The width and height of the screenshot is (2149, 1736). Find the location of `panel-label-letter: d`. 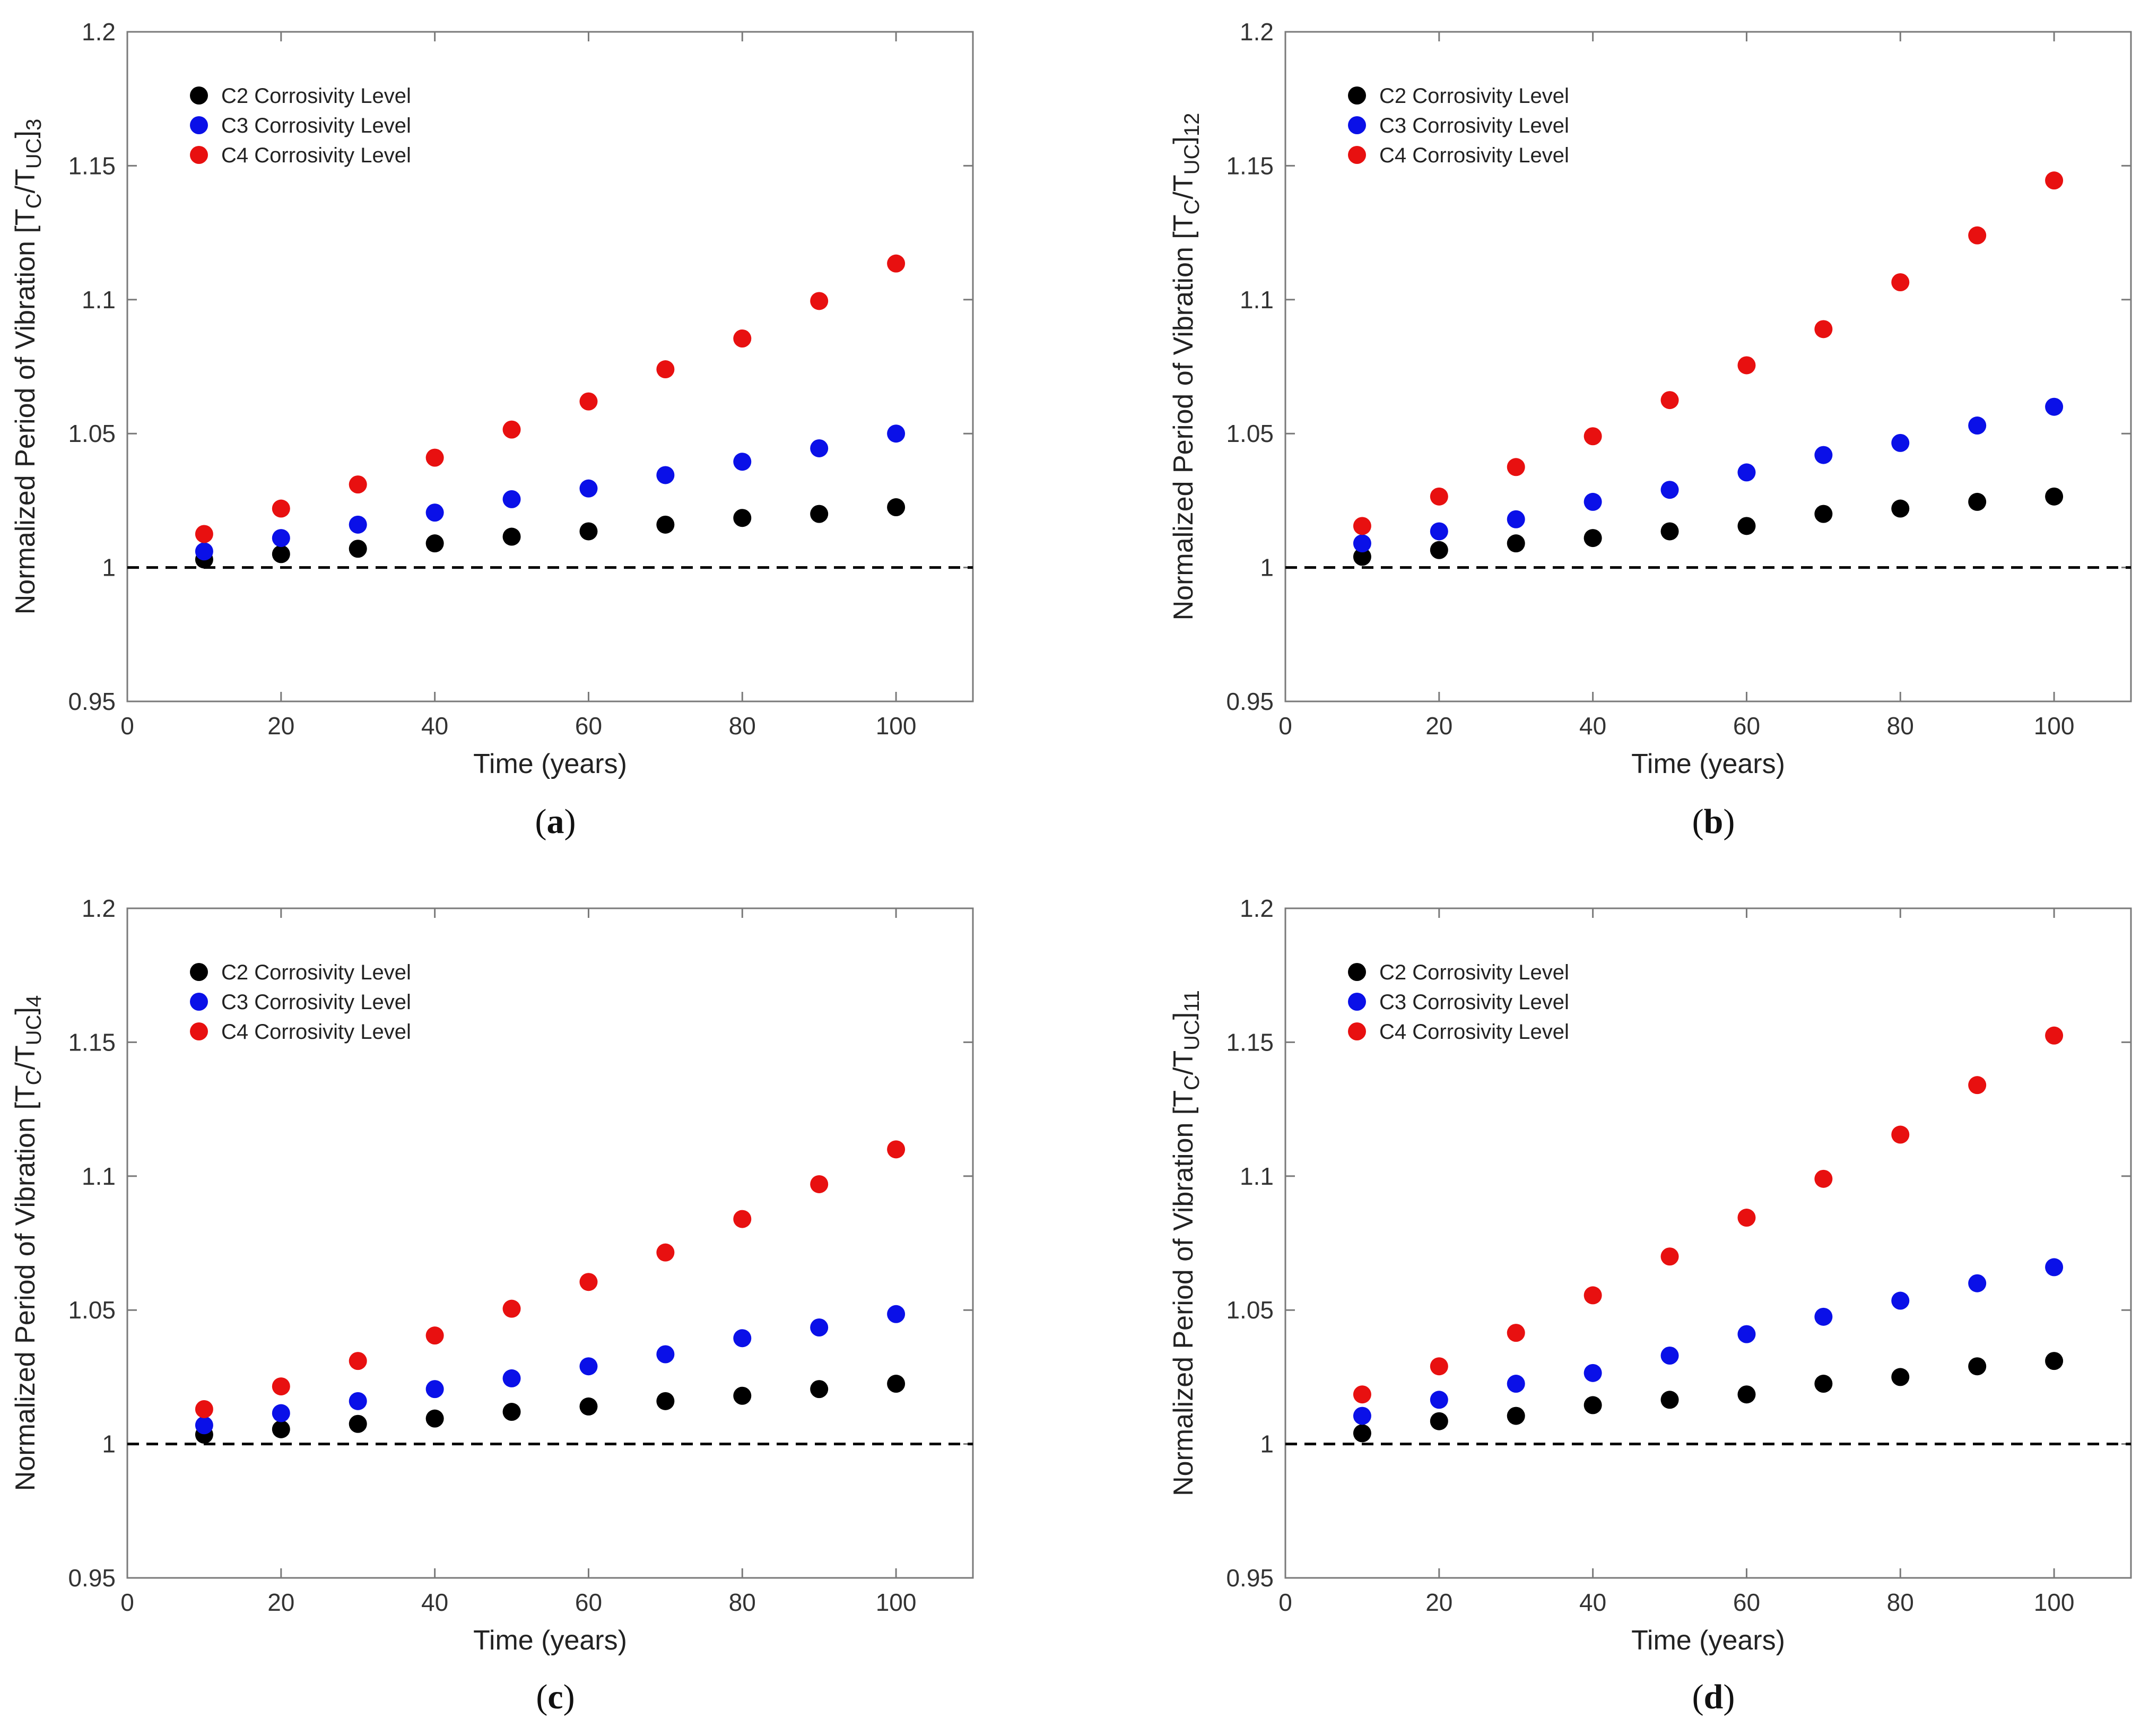

panel-label-letter: d is located at coordinates (1714, 1697).